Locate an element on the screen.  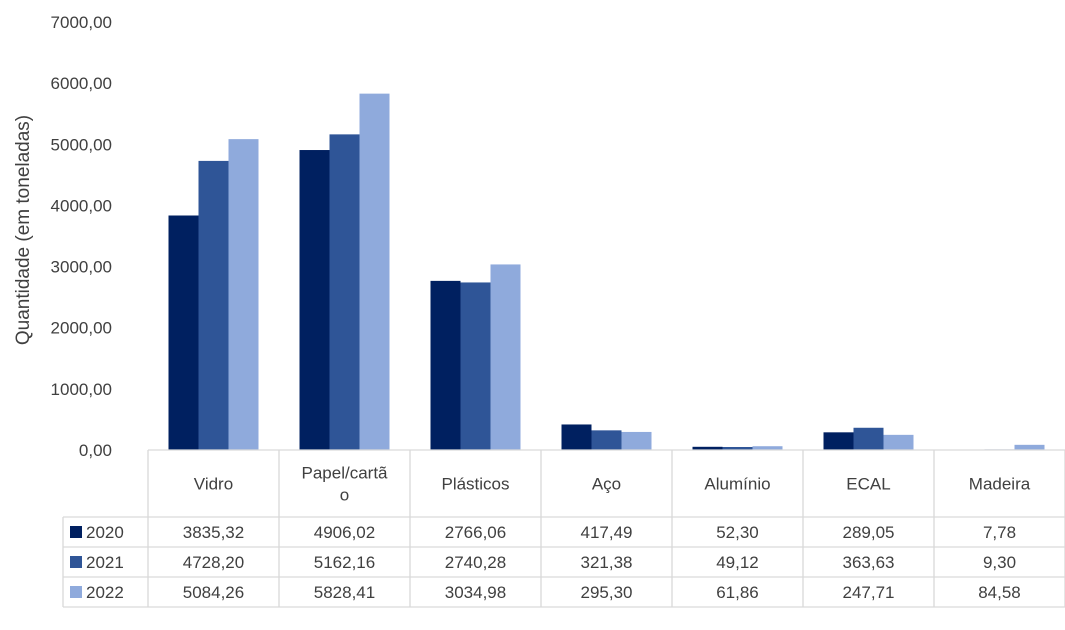
table-cell-value: 4728,20 is located at coordinates (213, 562).